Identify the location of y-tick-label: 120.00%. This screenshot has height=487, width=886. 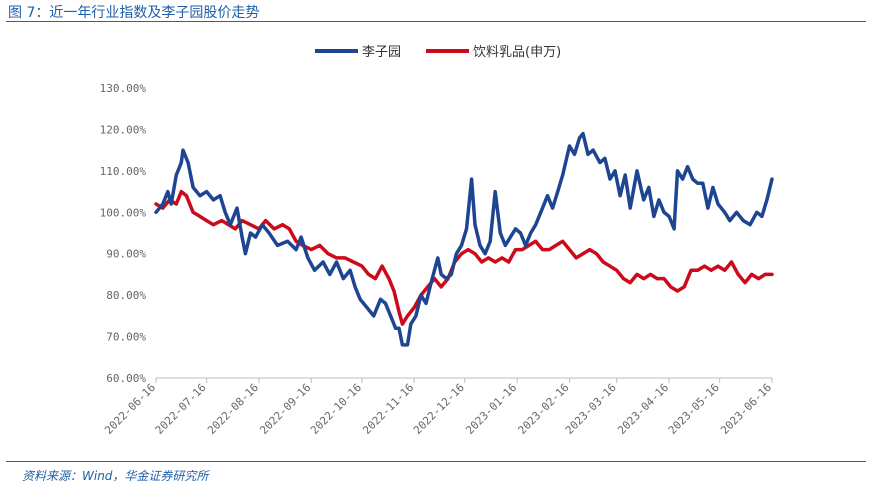
(123, 129).